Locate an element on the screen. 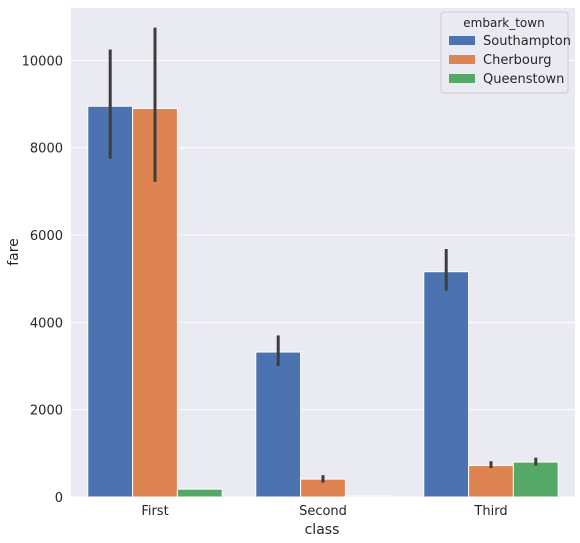 Image resolution: width=580 pixels, height=543 pixels. y-tick-label: 6000 is located at coordinates (46, 236).